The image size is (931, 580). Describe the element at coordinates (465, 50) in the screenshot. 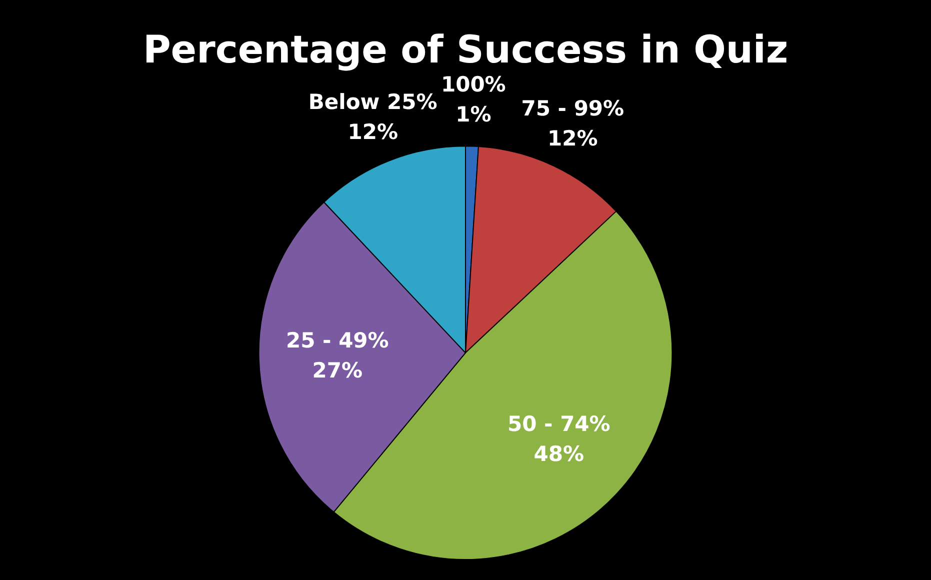

I see `chart-title: Percentage of Success in Quiz` at that location.